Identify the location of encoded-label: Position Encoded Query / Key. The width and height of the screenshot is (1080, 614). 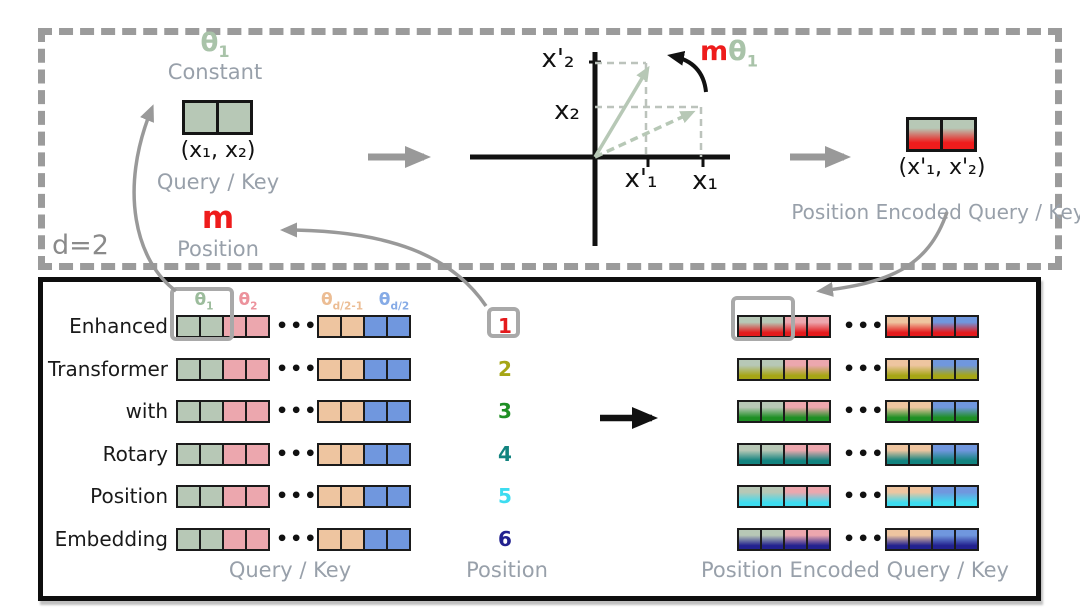
(935, 212).